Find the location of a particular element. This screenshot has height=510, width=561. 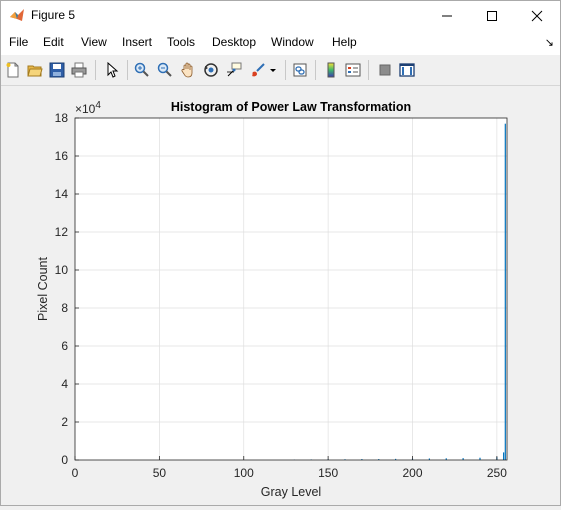

menu-insert: Insert is located at coordinates (137, 42).